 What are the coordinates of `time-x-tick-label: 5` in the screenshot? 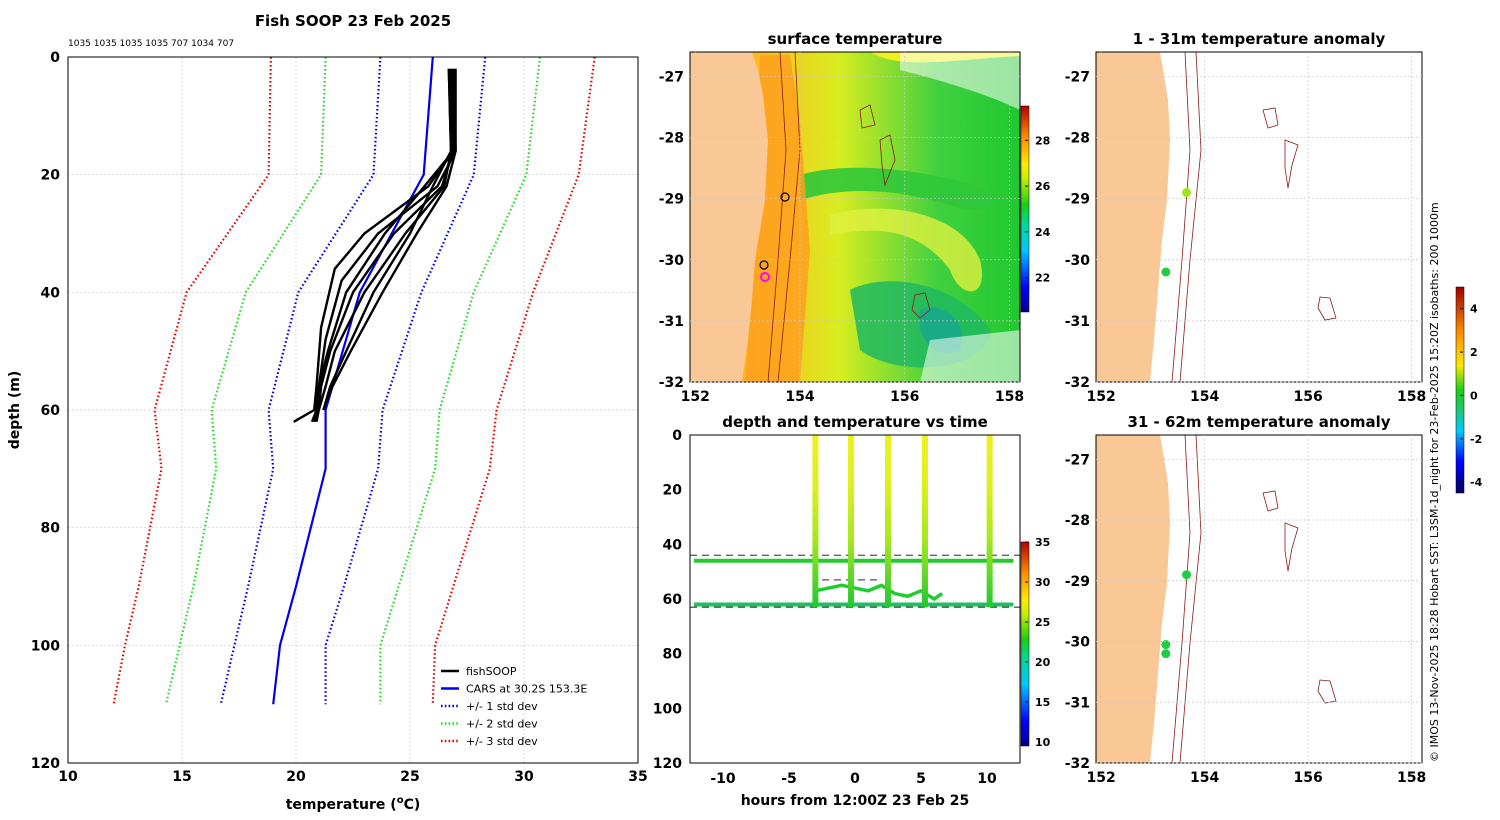 It's located at (921, 779).